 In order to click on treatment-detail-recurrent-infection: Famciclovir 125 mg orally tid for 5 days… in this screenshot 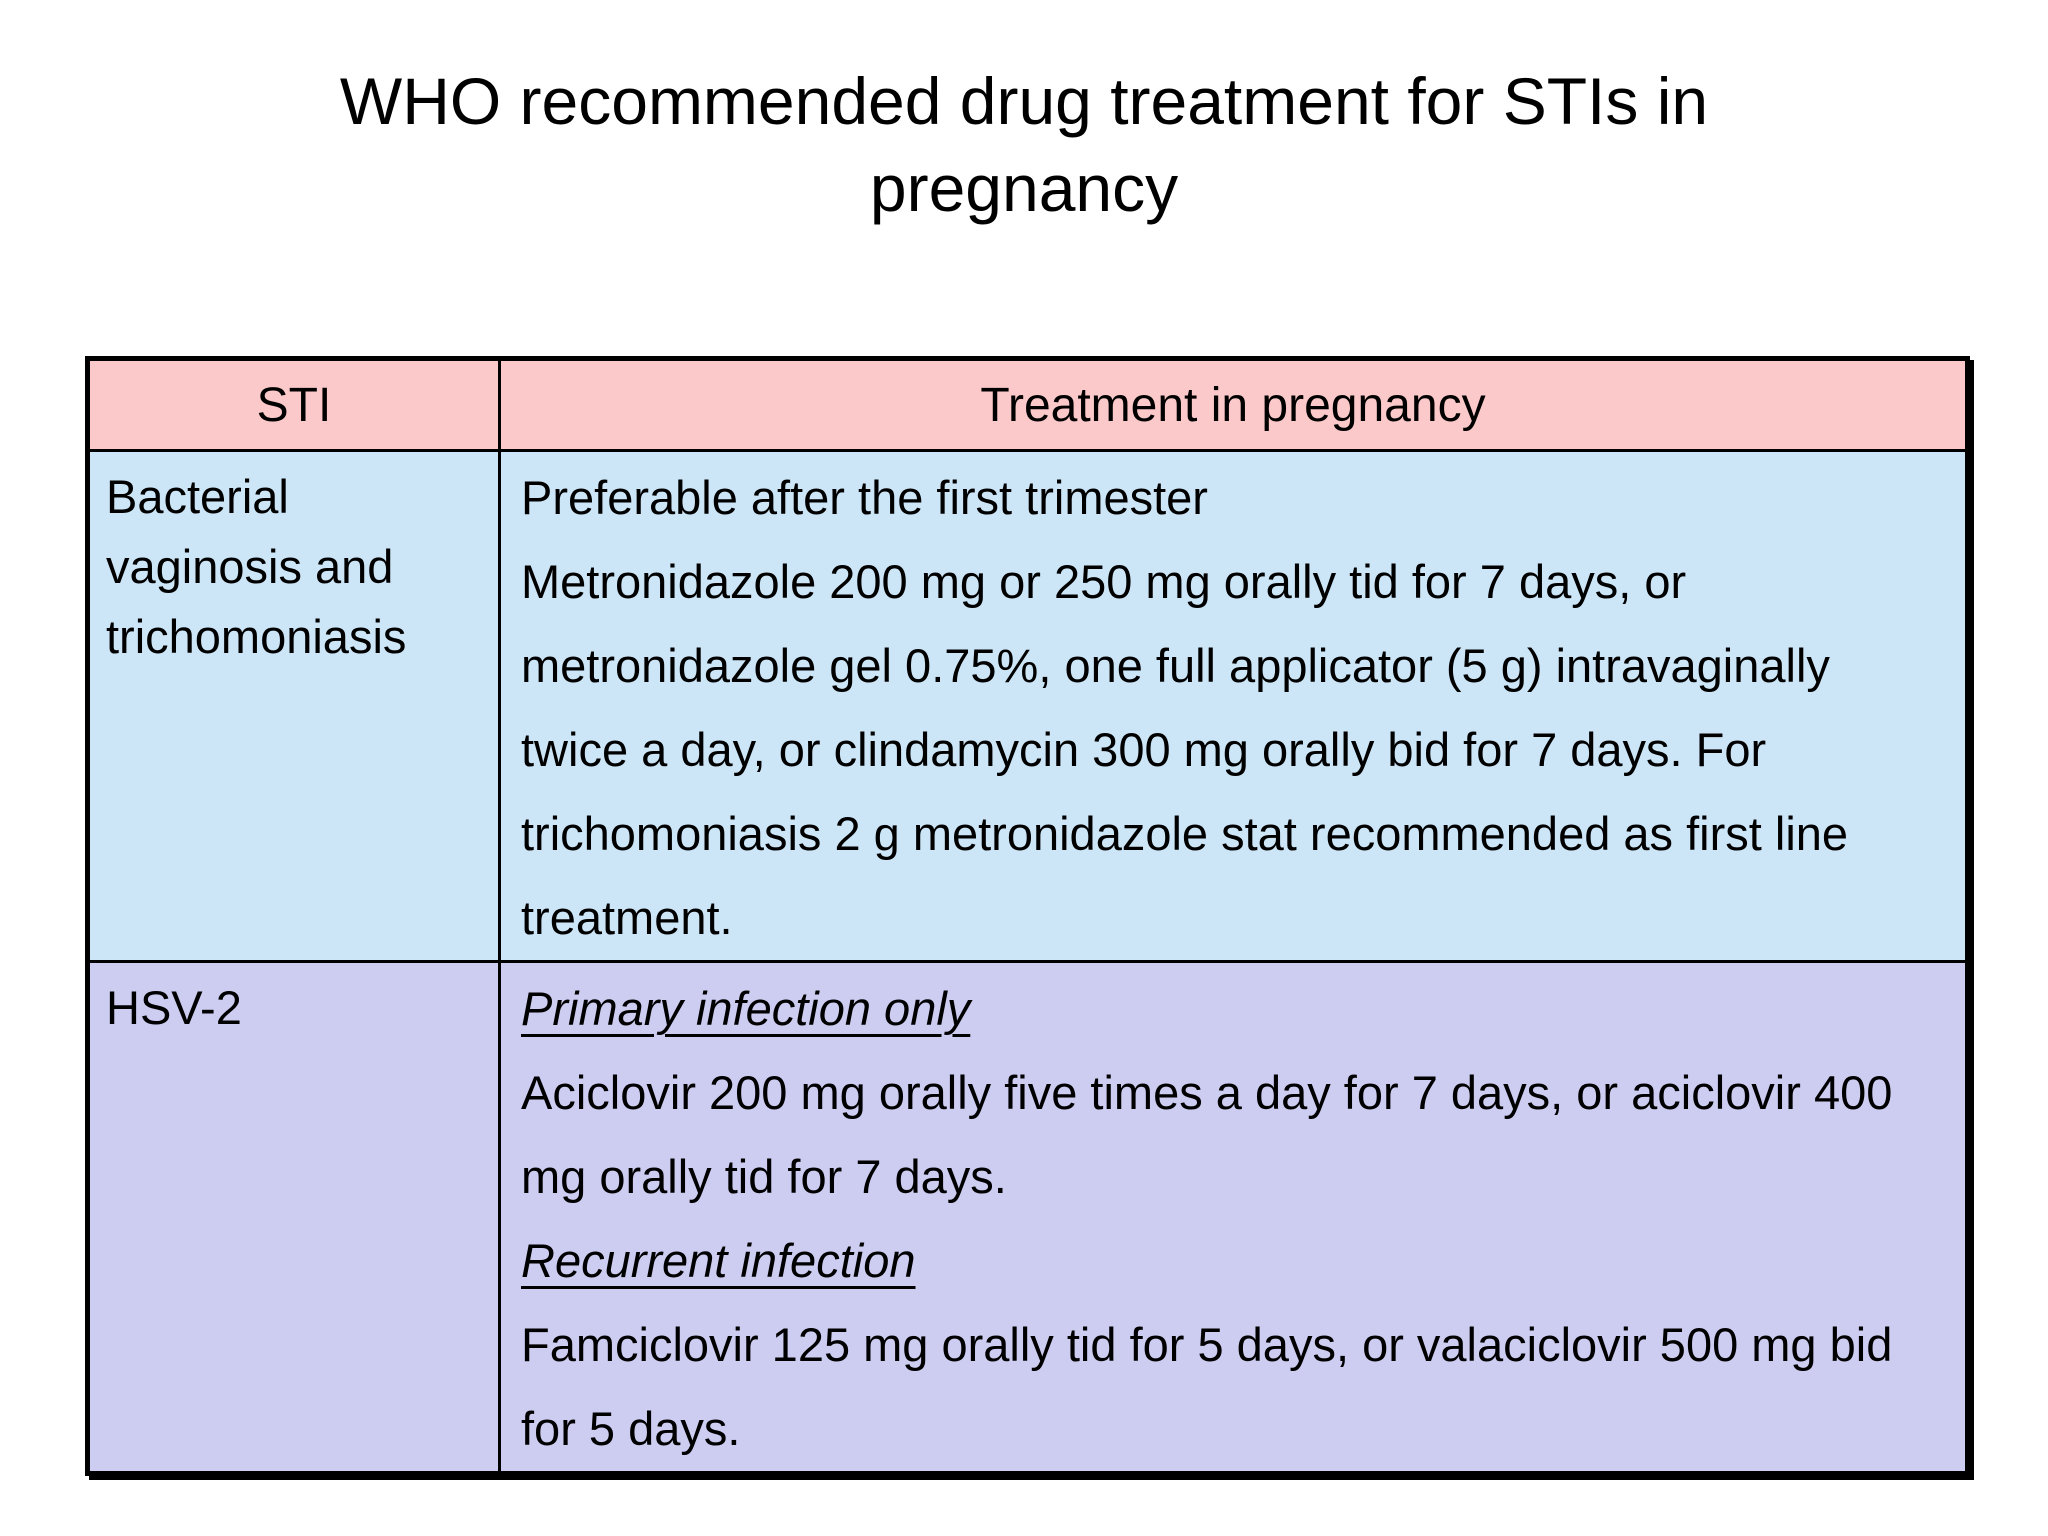, I will do `click(1207, 1386)`.